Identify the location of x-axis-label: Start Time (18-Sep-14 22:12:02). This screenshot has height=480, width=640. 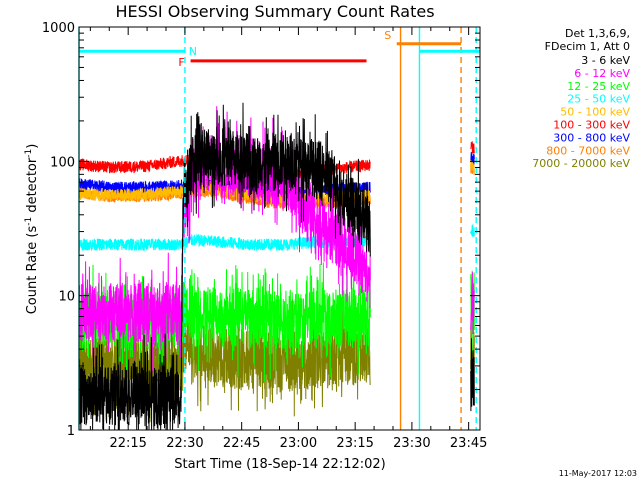
(279, 464).